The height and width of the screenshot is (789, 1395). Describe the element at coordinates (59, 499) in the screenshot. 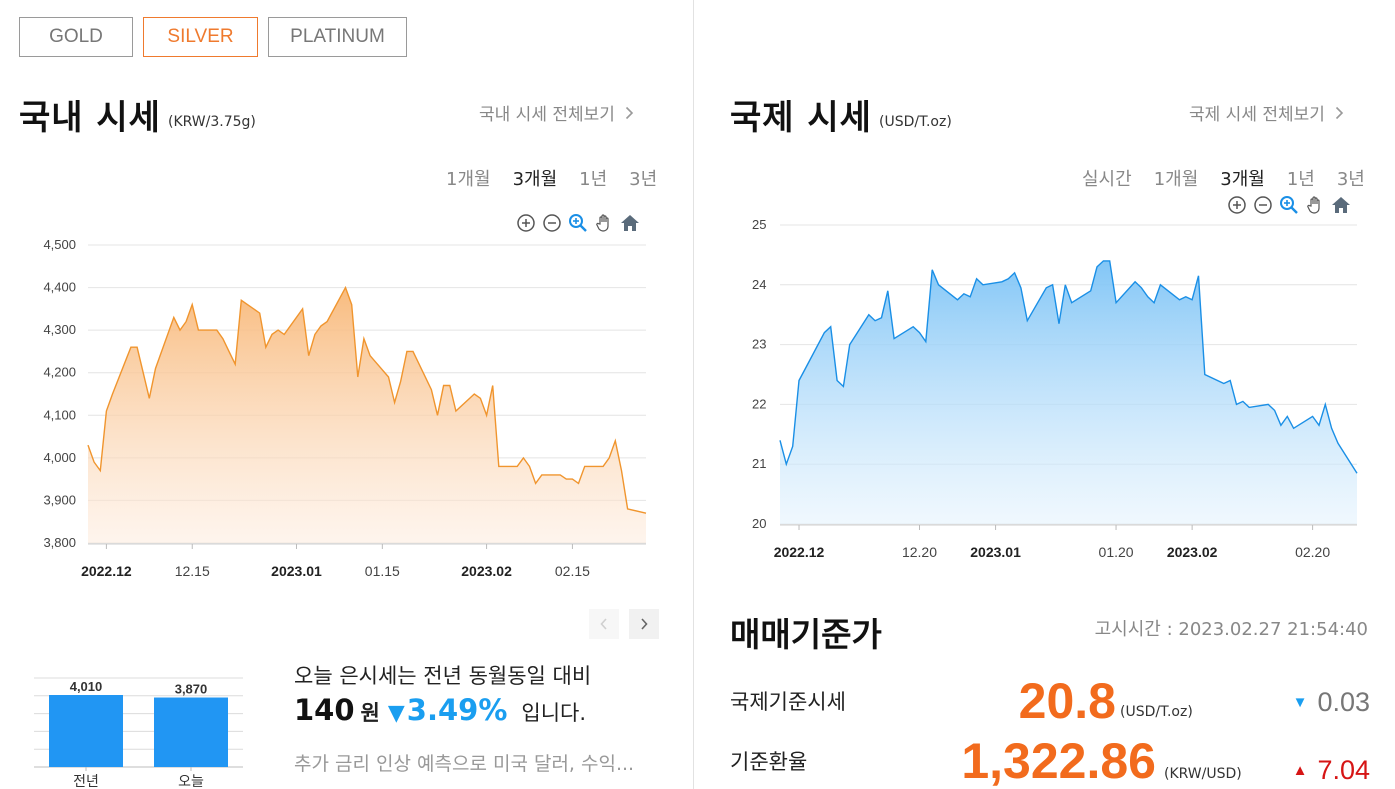

I see `y-tick-label: 3,900` at that location.